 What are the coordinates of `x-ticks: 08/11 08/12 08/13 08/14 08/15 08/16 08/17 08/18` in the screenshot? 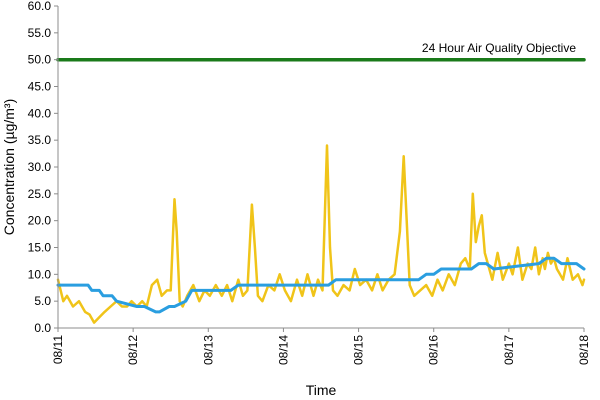 It's located at (321, 346).